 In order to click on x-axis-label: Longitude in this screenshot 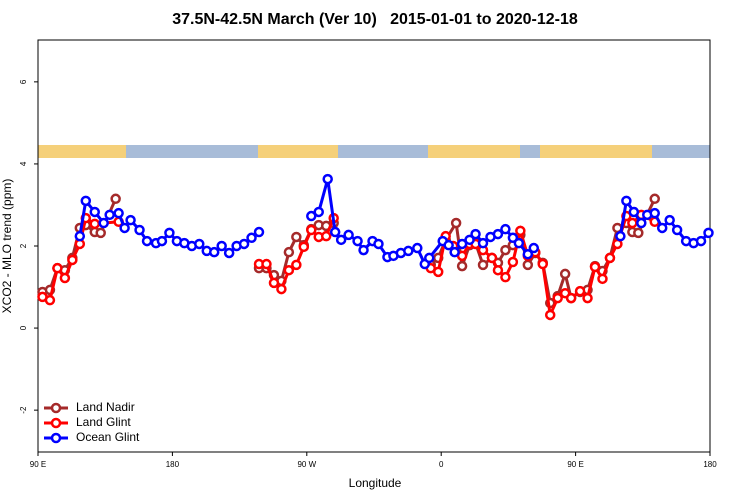, I will do `click(375, 483)`.